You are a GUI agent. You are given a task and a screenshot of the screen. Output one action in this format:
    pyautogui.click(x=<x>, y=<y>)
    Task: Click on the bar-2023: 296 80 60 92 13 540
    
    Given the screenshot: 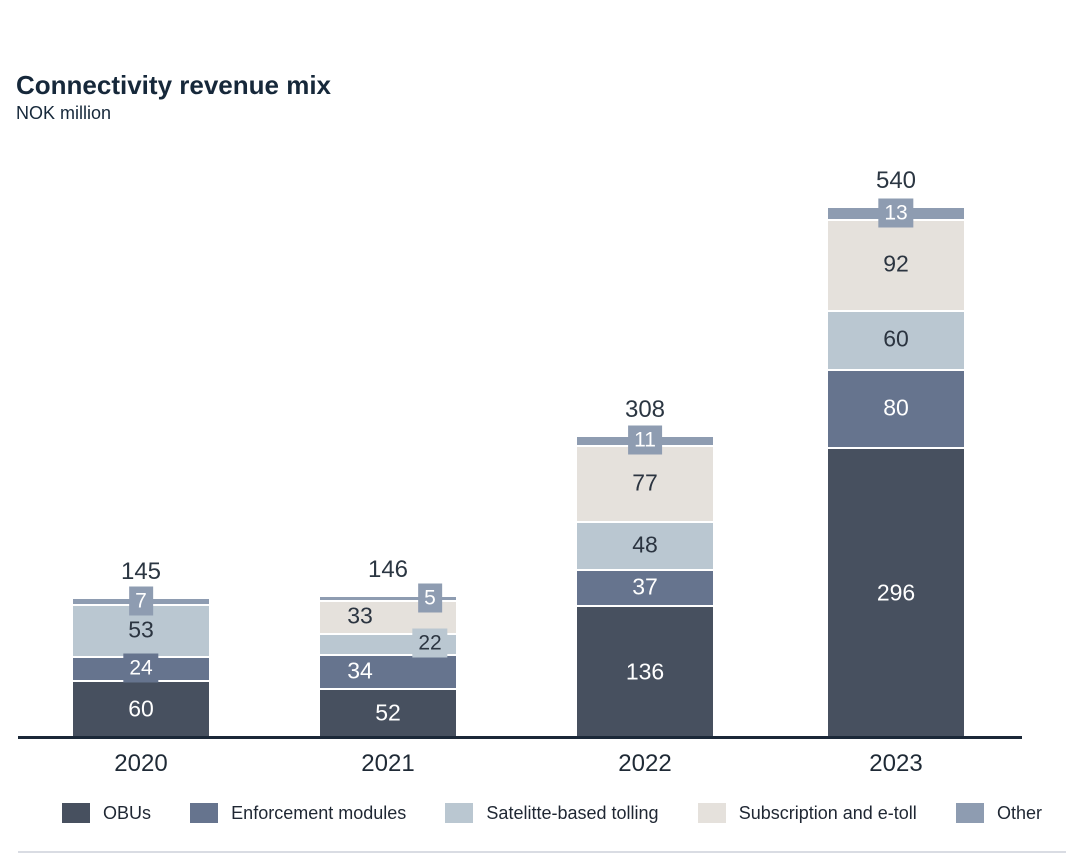 What is the action you would take?
    pyautogui.click(x=896, y=369)
    